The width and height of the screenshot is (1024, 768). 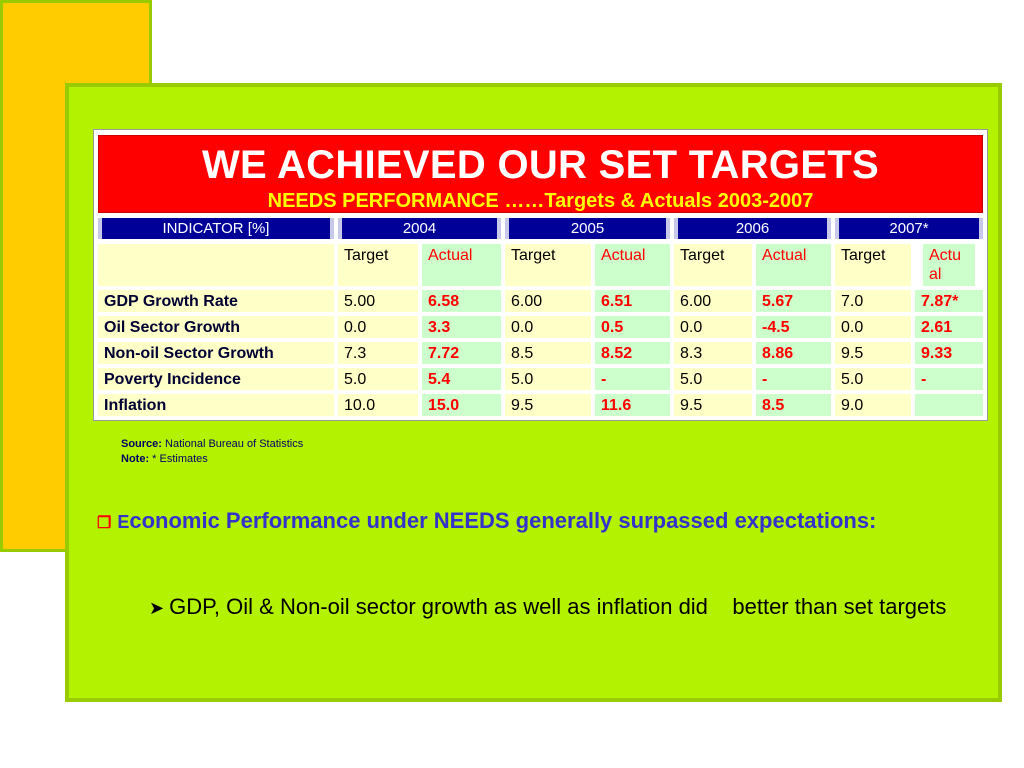 I want to click on cell-actual: 7.72, so click(x=461, y=353).